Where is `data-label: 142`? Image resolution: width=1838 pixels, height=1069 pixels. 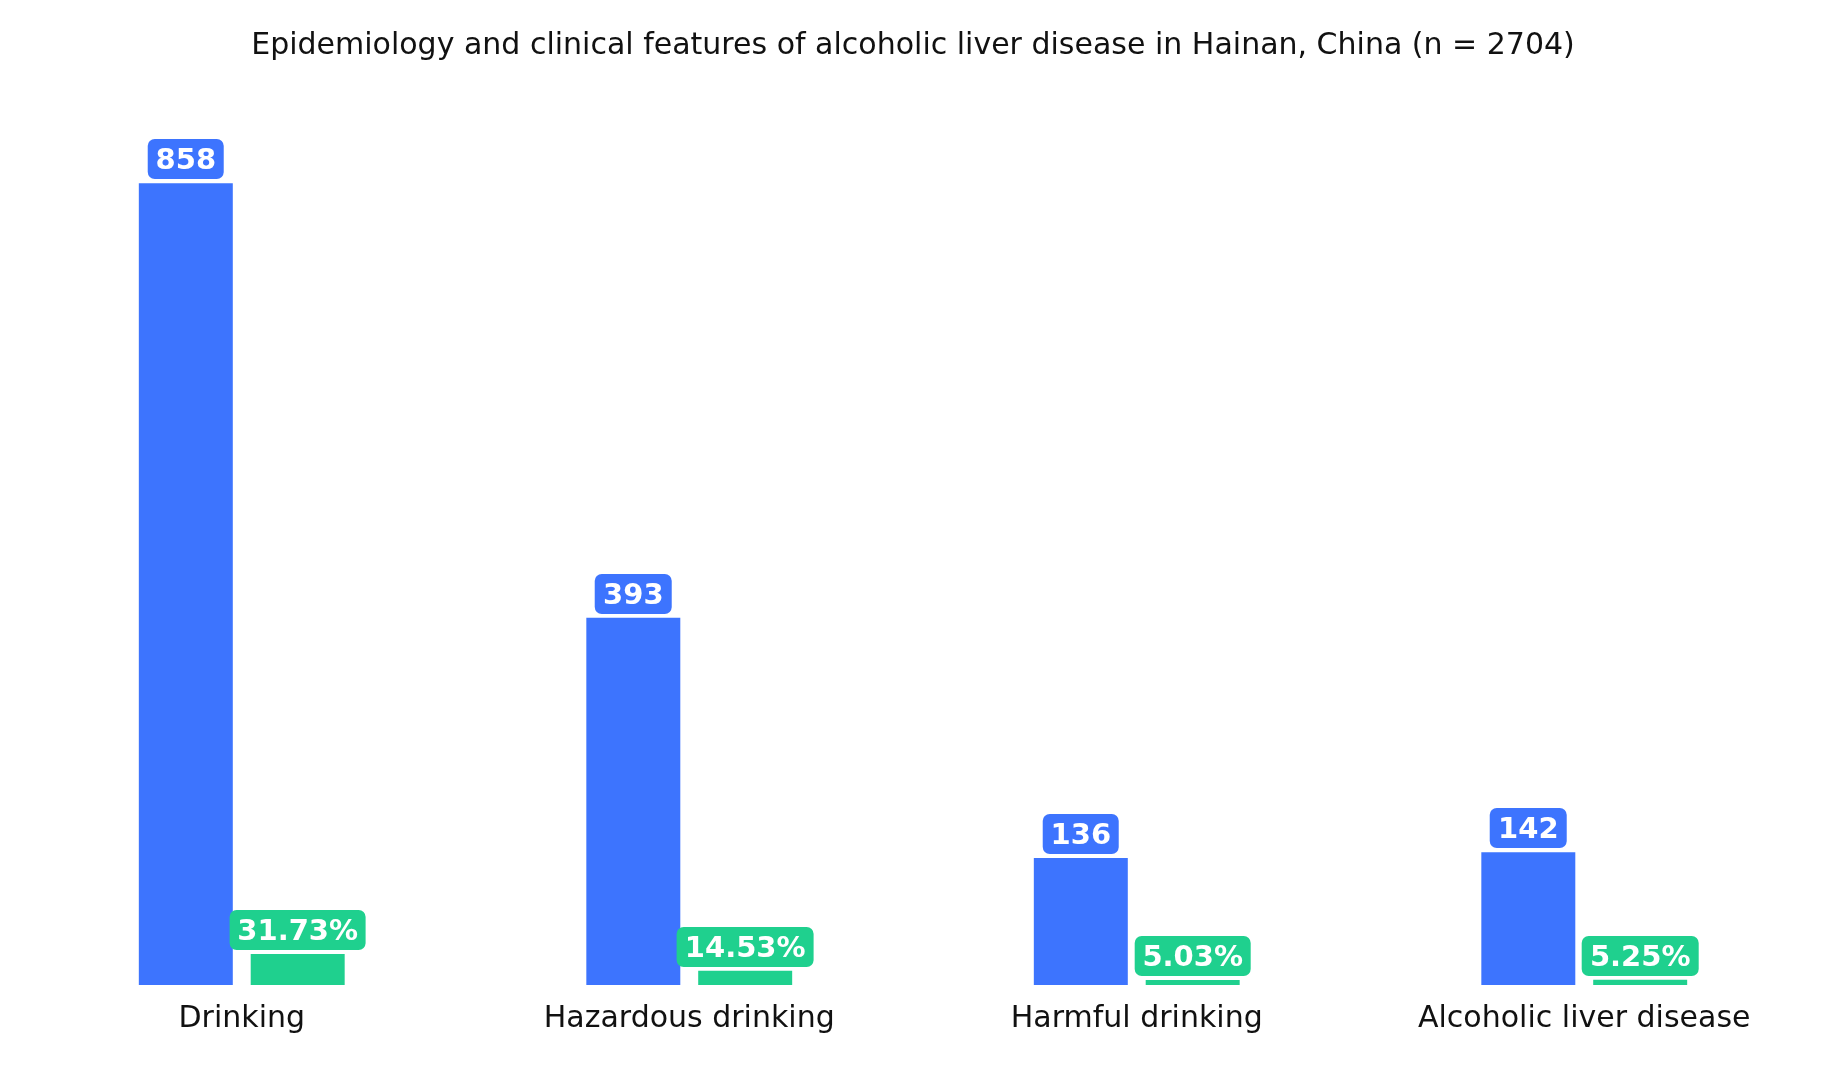 data-label: 142 is located at coordinates (1528, 828).